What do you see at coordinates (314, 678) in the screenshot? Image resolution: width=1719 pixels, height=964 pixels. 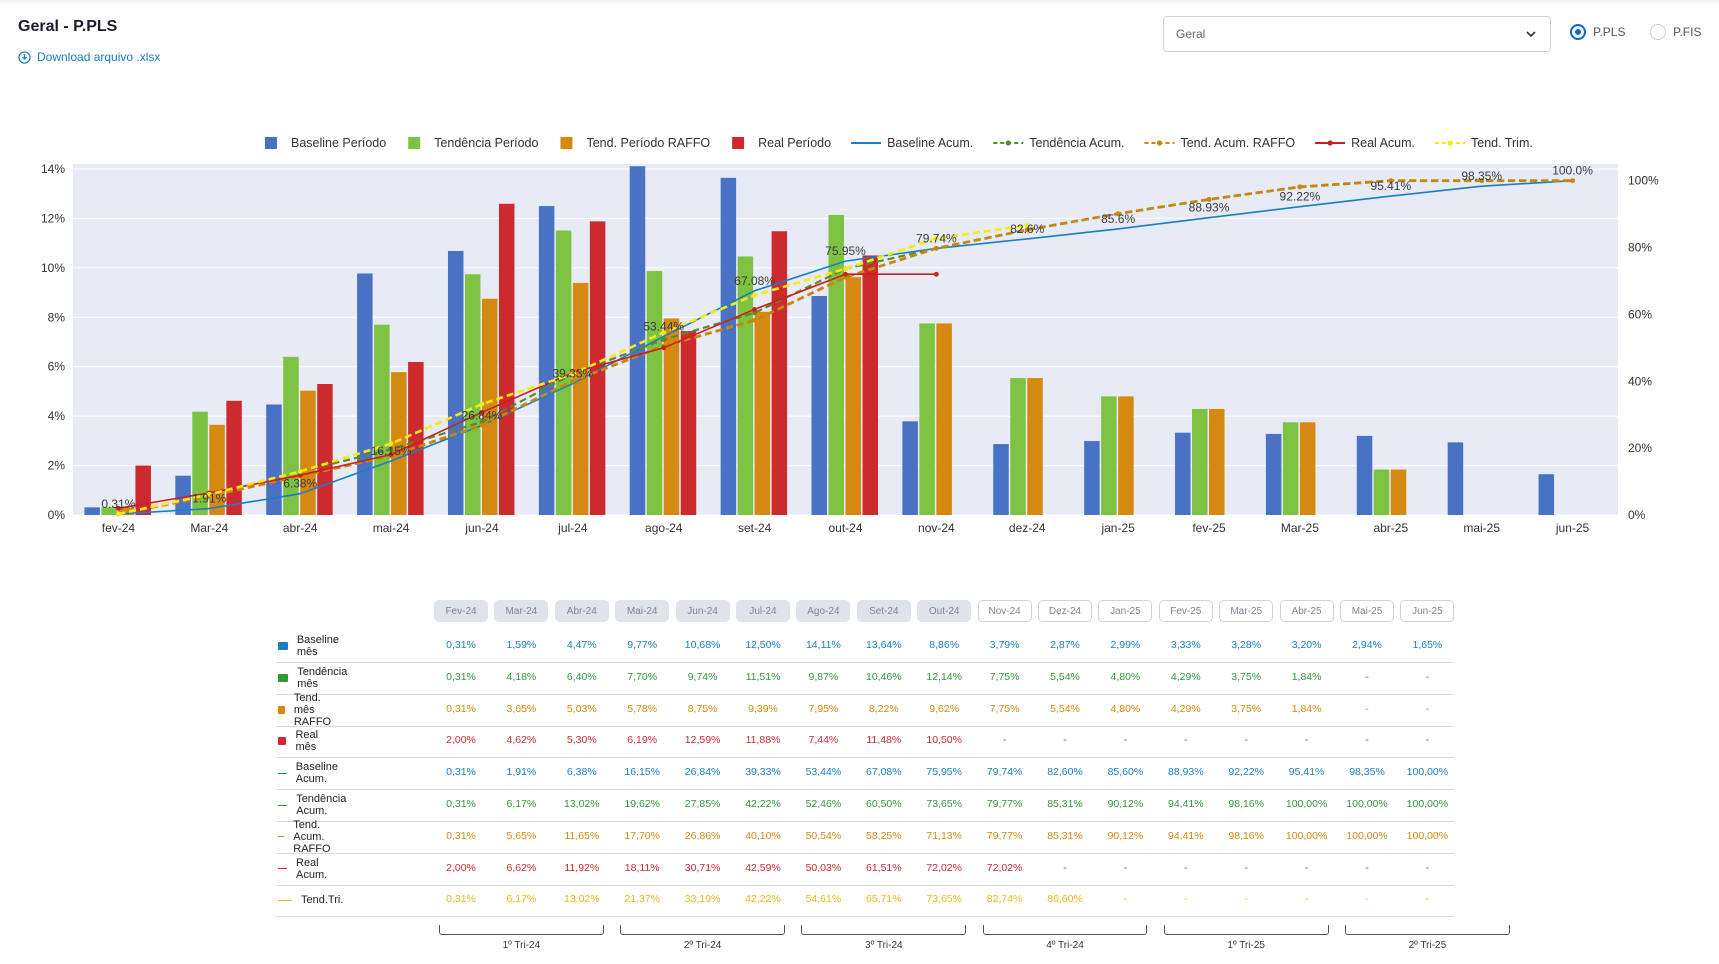 I see `row-label: Tendência mês` at bounding box center [314, 678].